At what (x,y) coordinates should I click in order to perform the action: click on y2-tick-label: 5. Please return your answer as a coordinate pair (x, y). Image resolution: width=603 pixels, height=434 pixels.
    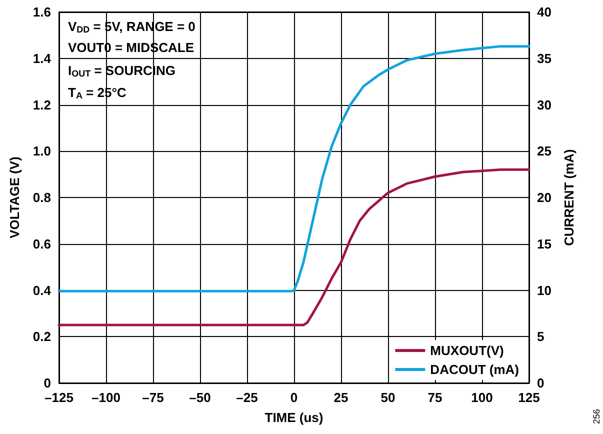
    Looking at the image, I should click on (540, 336).